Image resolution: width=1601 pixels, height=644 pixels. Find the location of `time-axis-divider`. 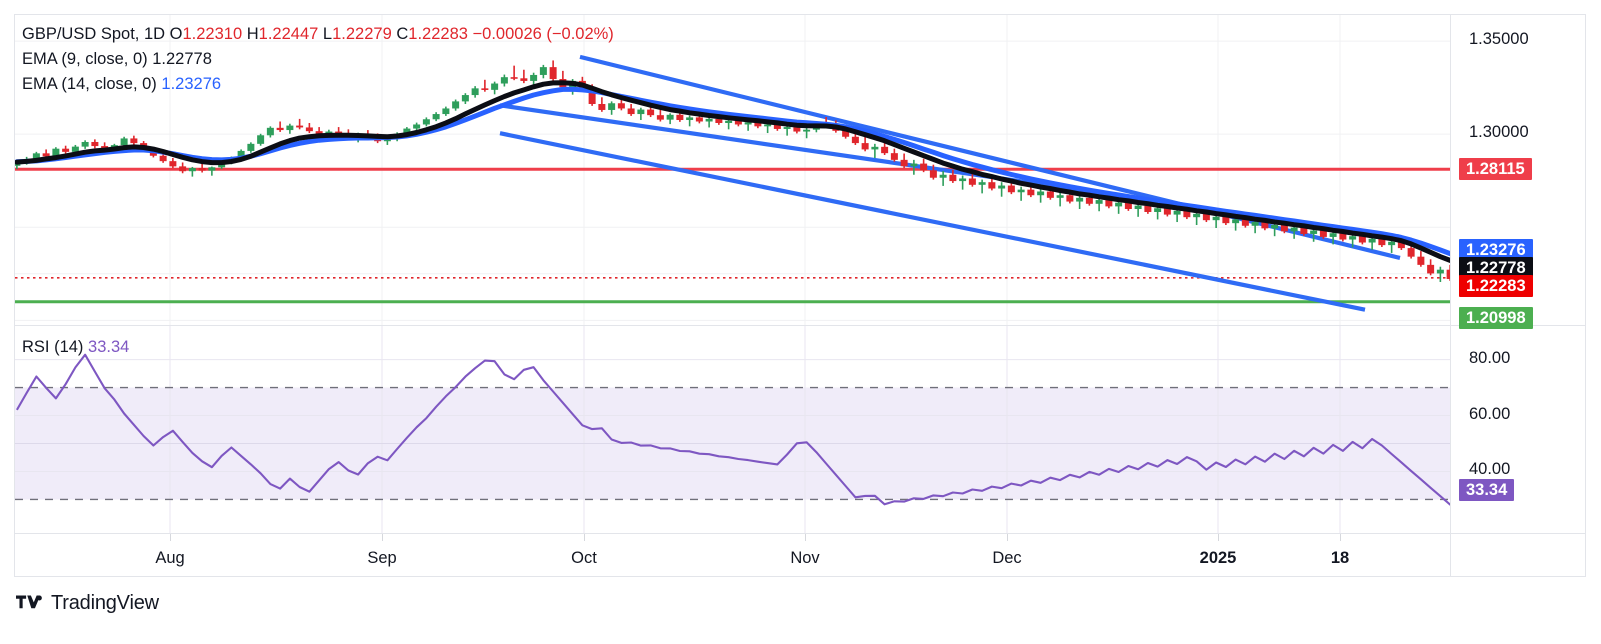

time-axis-divider is located at coordinates (800, 533).